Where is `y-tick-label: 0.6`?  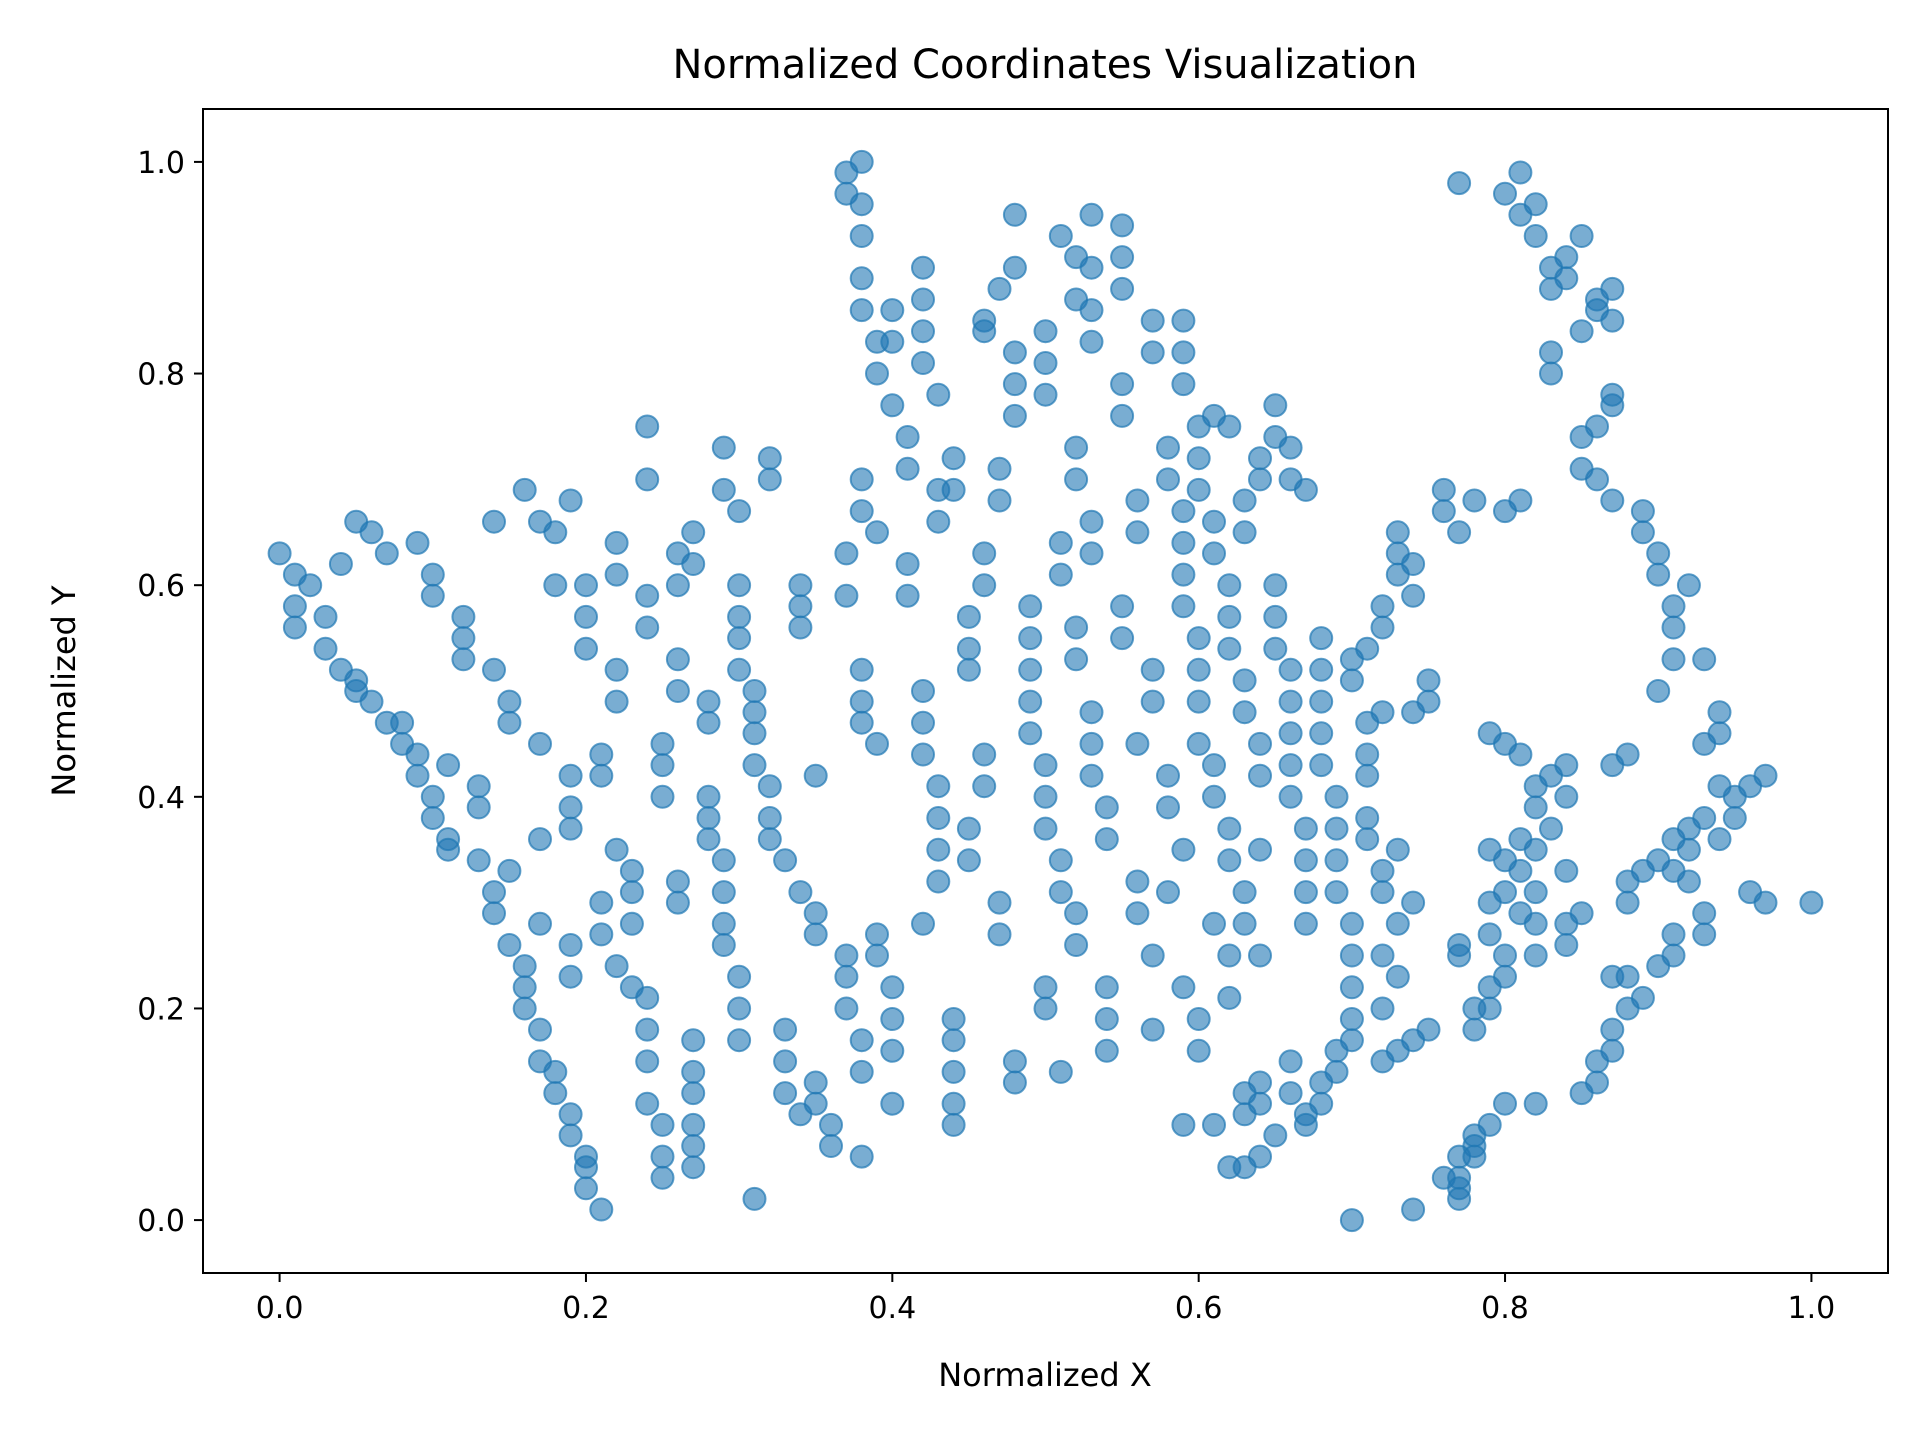
y-tick-label: 0.6 is located at coordinates (161, 586).